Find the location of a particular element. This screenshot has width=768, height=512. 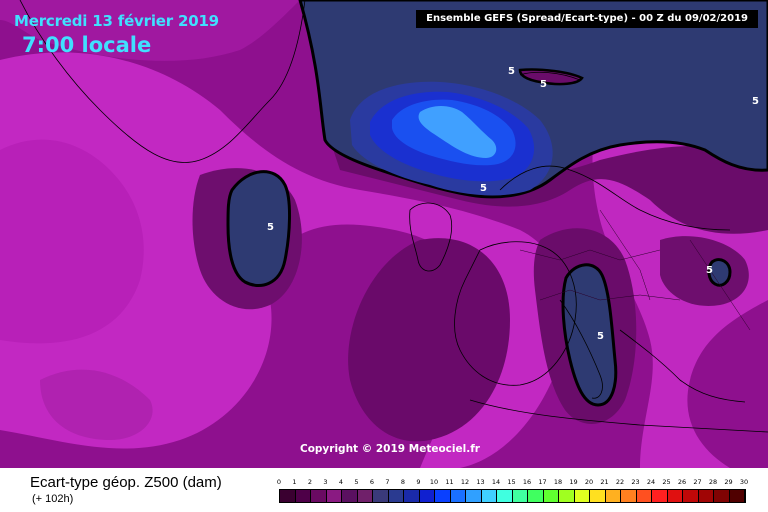

scale-tick-label: 8 is located at coordinates (403, 482).